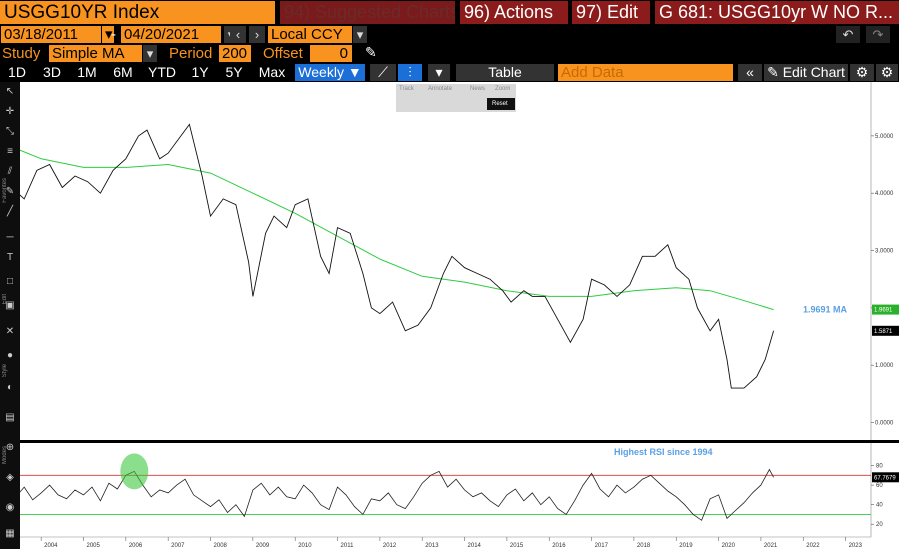 The height and width of the screenshot is (549, 899). Describe the element at coordinates (5, 455) in the screenshot. I see `modes-label: Modes` at that location.